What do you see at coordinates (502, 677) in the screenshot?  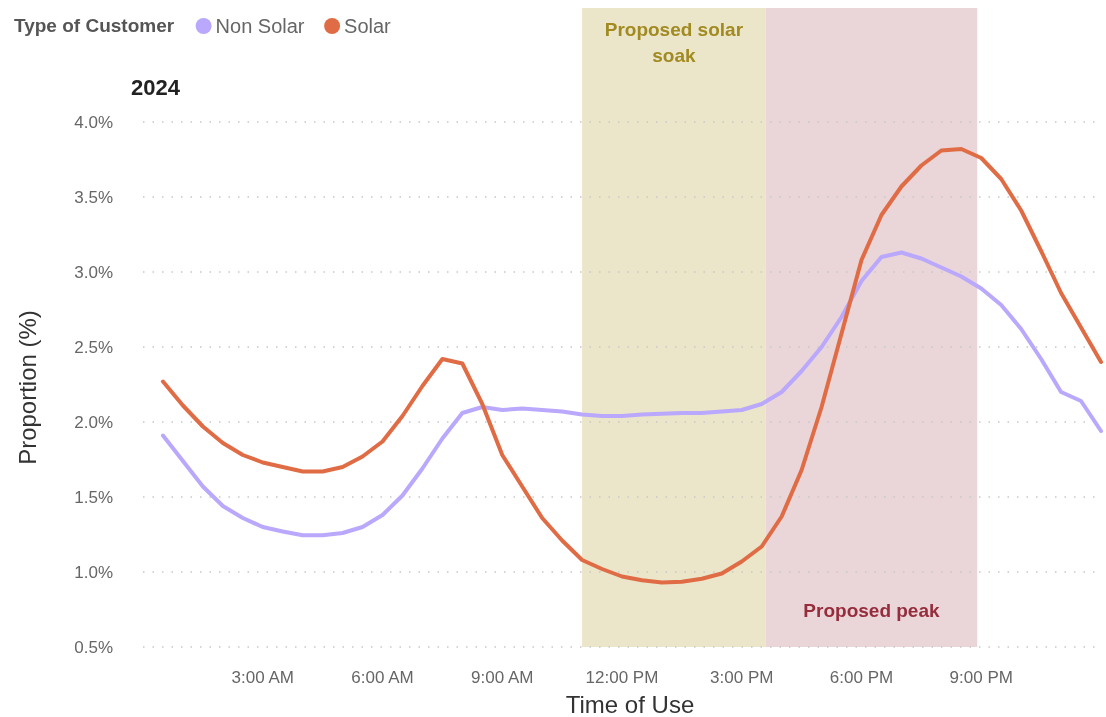 I see `x-tick-label: 9:00 AM` at bounding box center [502, 677].